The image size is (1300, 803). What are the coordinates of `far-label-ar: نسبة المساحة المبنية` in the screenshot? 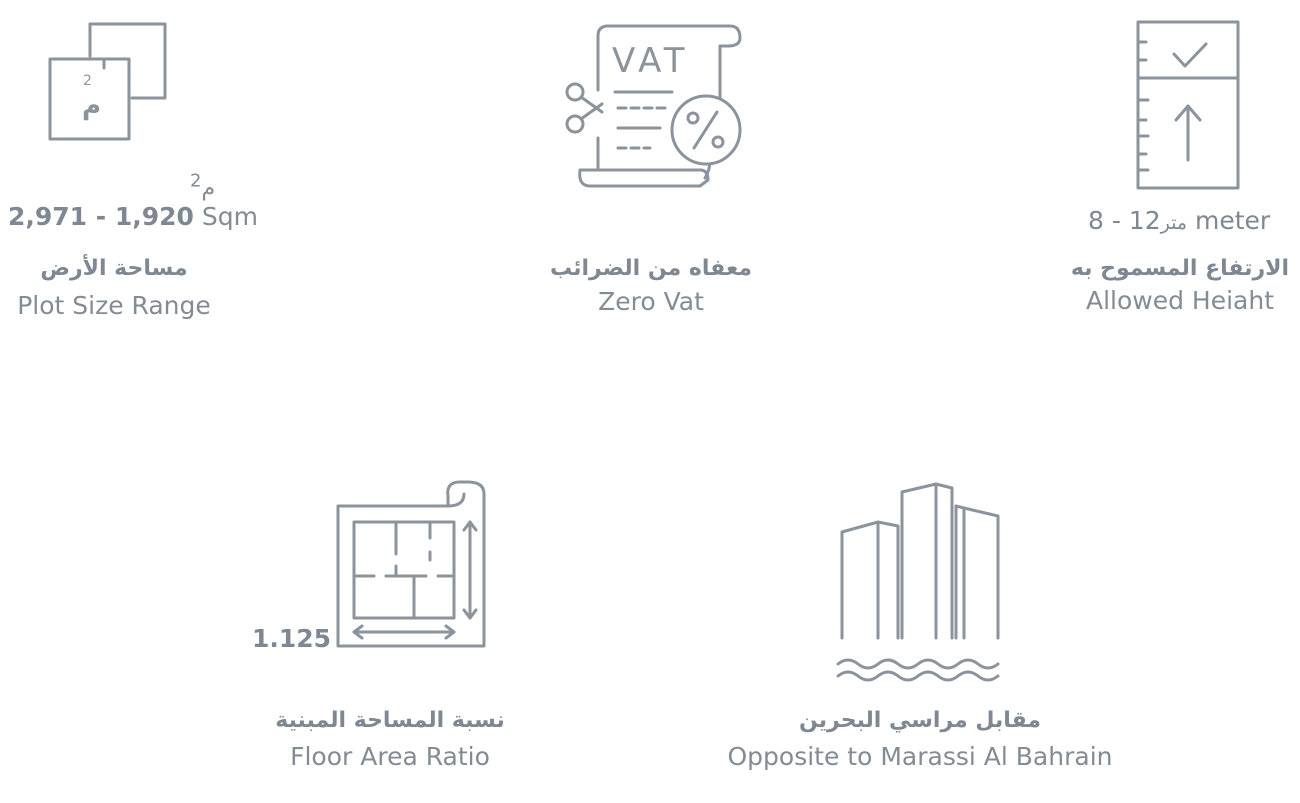 It's located at (390, 720).